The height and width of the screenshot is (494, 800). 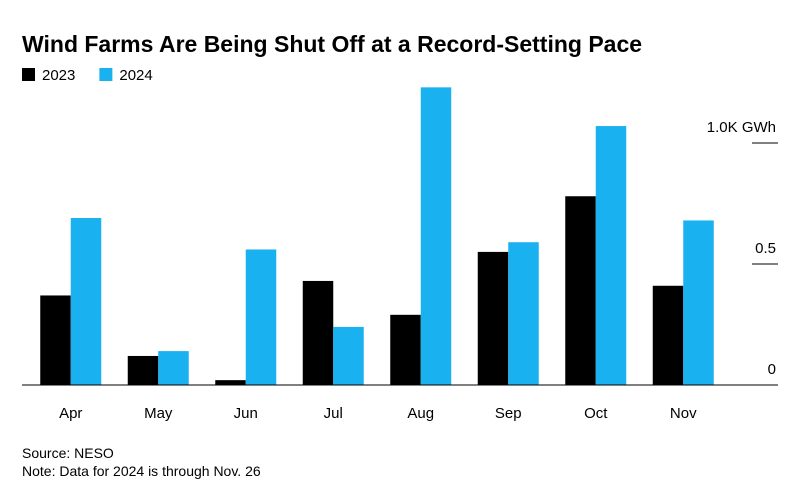 I want to click on y-tick-label: 0.5, so click(x=765, y=248).